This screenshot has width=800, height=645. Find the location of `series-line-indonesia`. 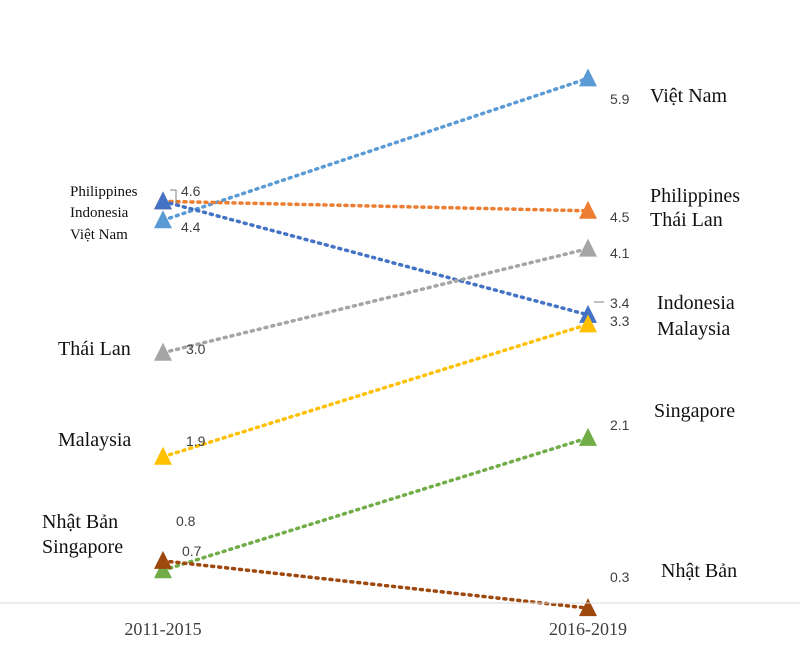

series-line-indonesia is located at coordinates (375, 258).